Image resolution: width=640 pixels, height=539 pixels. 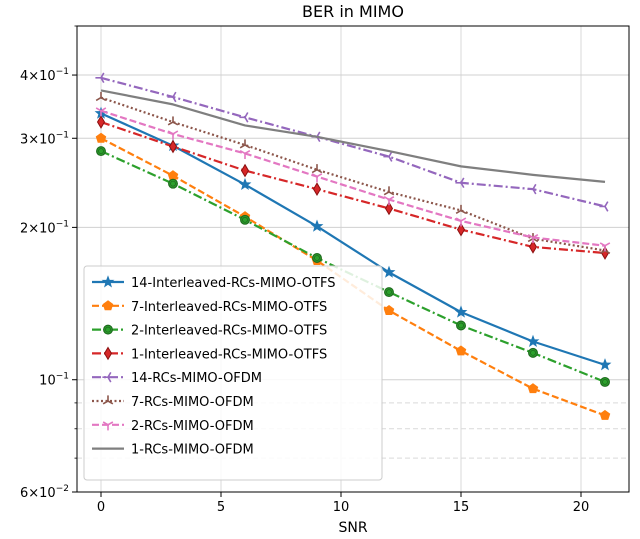 What do you see at coordinates (352, 528) in the screenshot?
I see `x-axis-label: SNR` at bounding box center [352, 528].